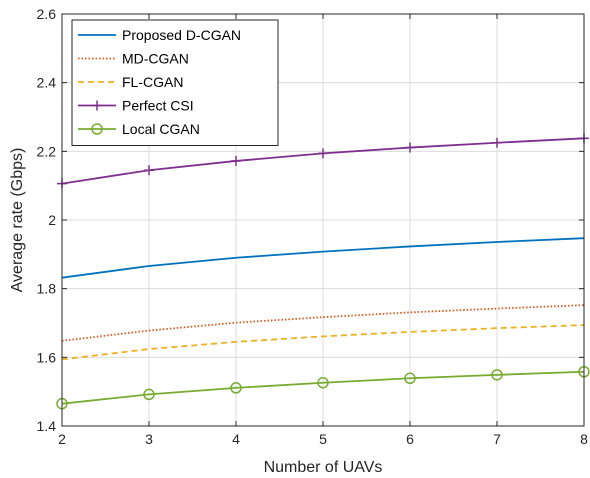 The width and height of the screenshot is (590, 478). I want to click on y-tick-label: 1.6, so click(47, 357).